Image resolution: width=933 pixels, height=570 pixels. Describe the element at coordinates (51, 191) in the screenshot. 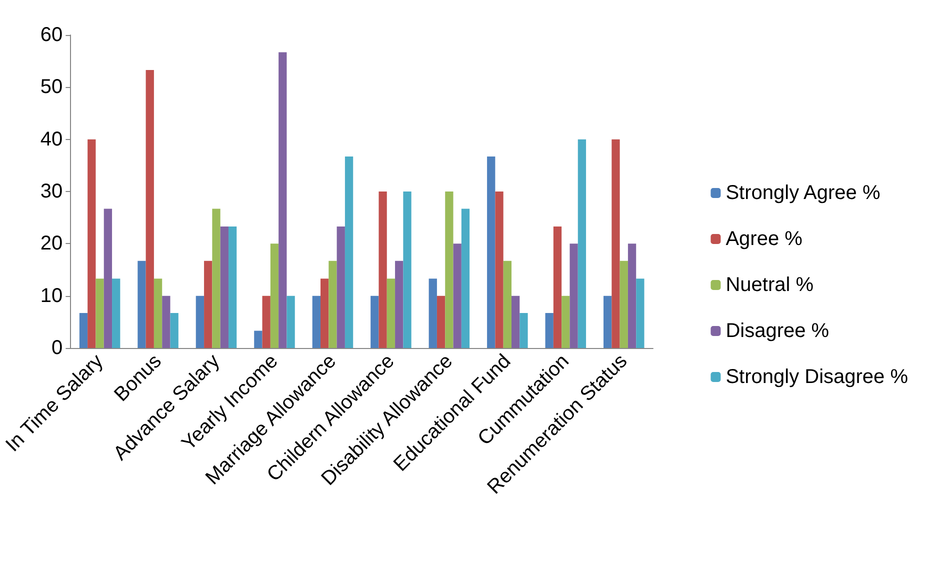

I see `y-tick-label: 30` at that location.